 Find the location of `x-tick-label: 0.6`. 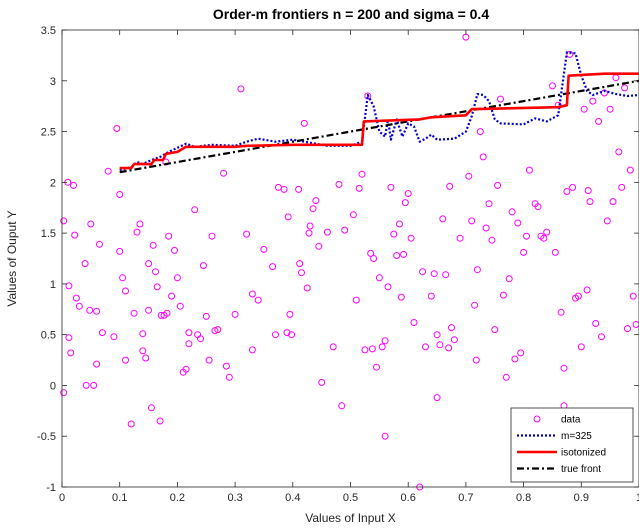

x-tick-label: 0.6 is located at coordinates (408, 498).